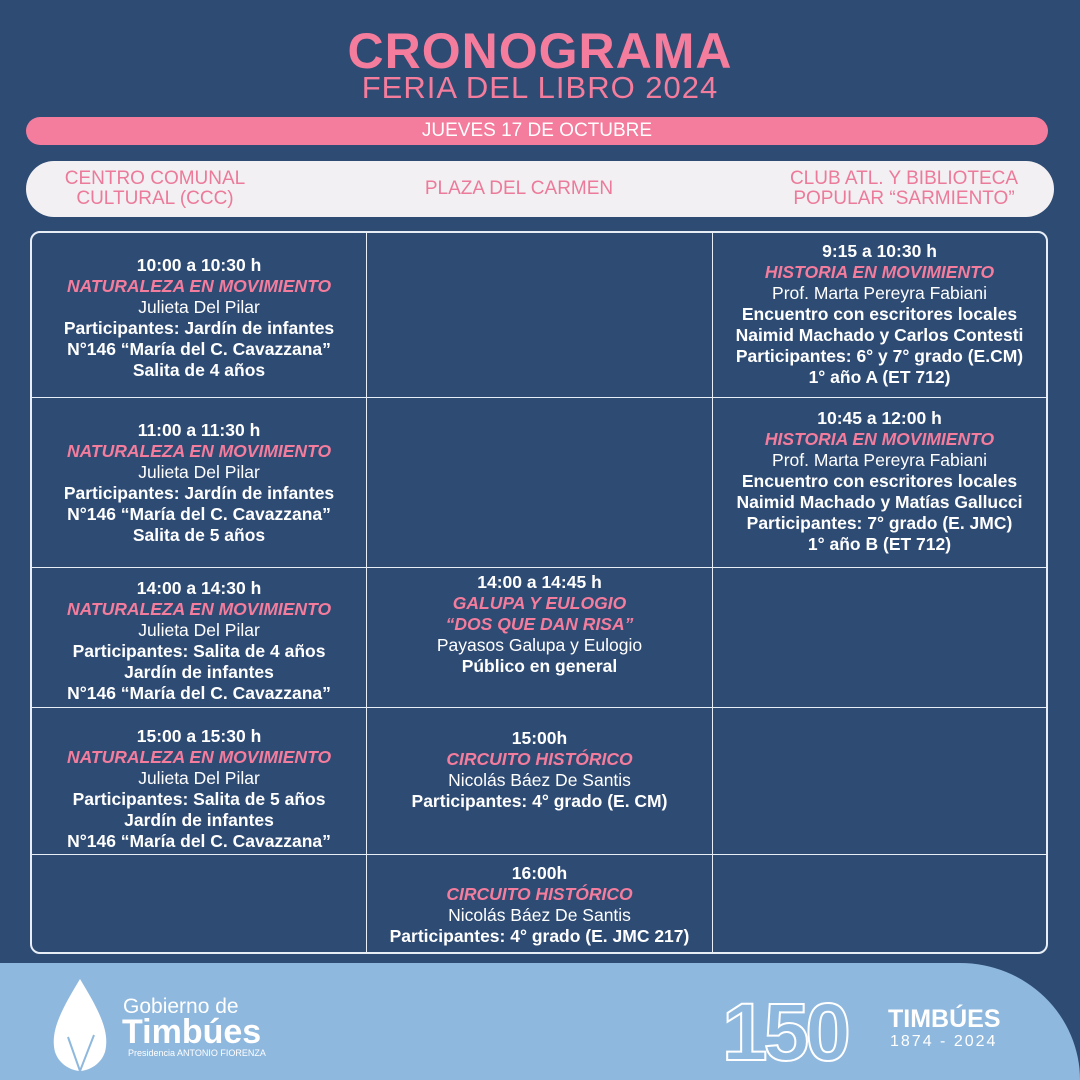 The height and width of the screenshot is (1080, 1080). I want to click on anniversary-title: TIMBÚES, so click(944, 1019).